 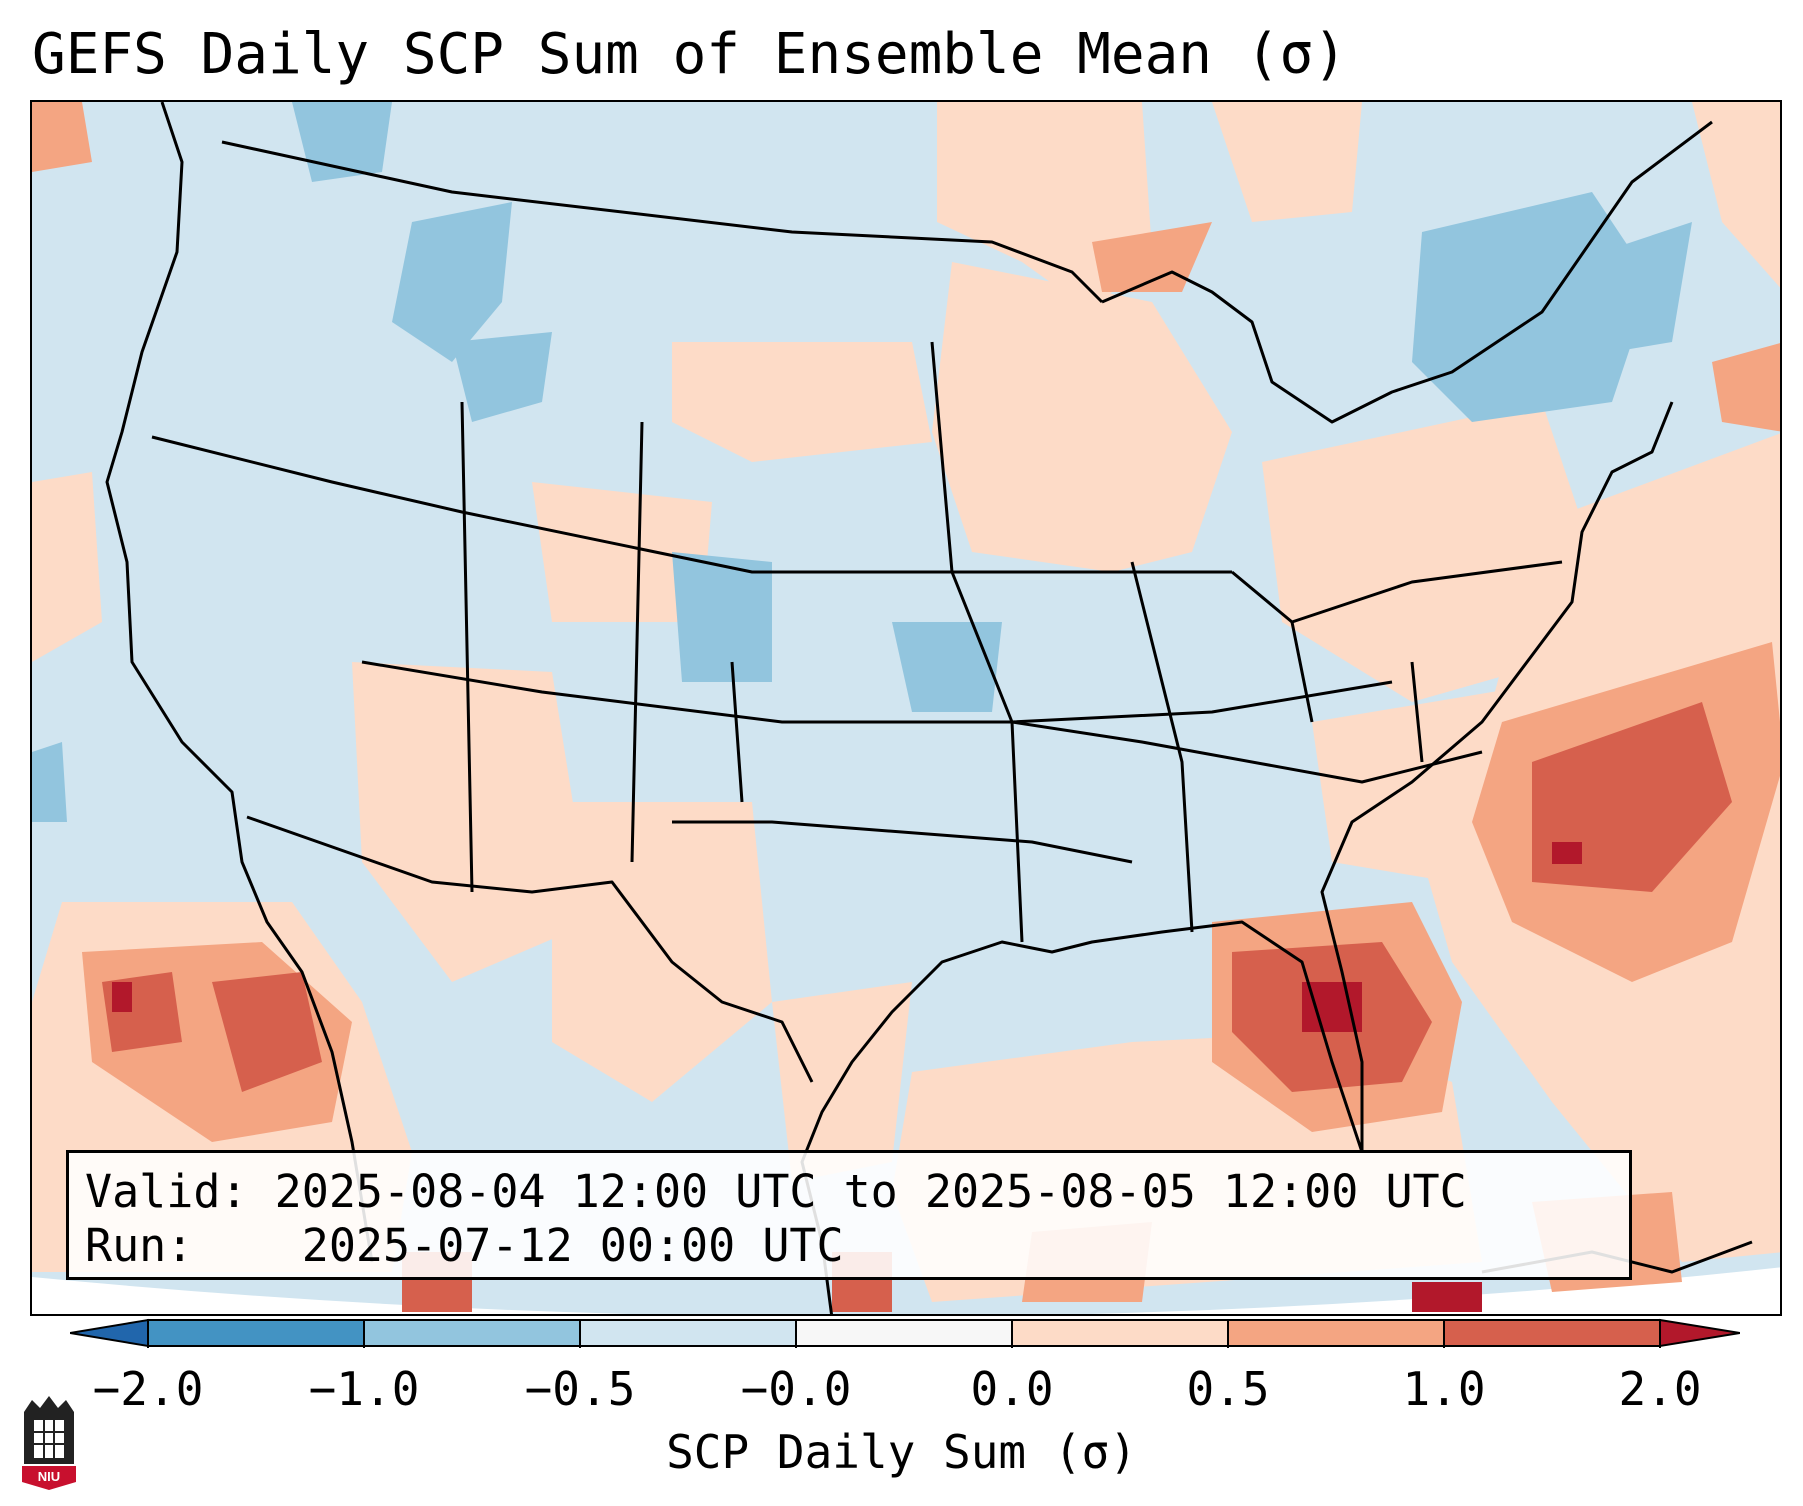 What do you see at coordinates (1660, 1389) in the screenshot?
I see `tick-label-8: 2.0` at bounding box center [1660, 1389].